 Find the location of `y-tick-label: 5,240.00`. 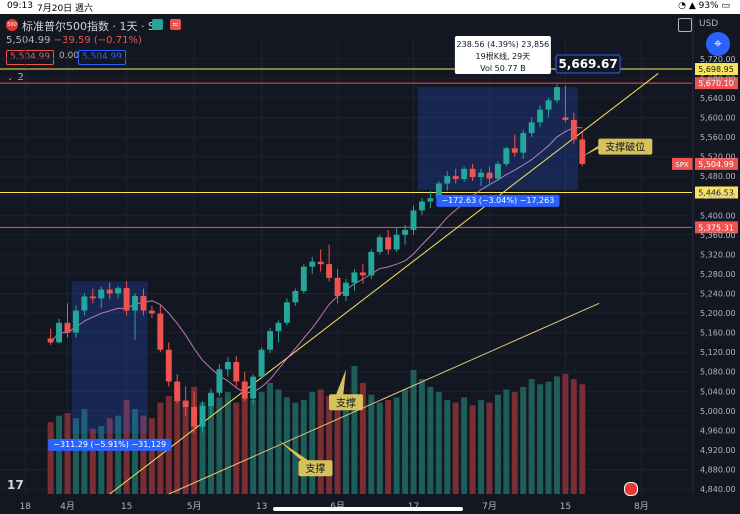

y-tick-label: 5,240.00 is located at coordinates (718, 293).